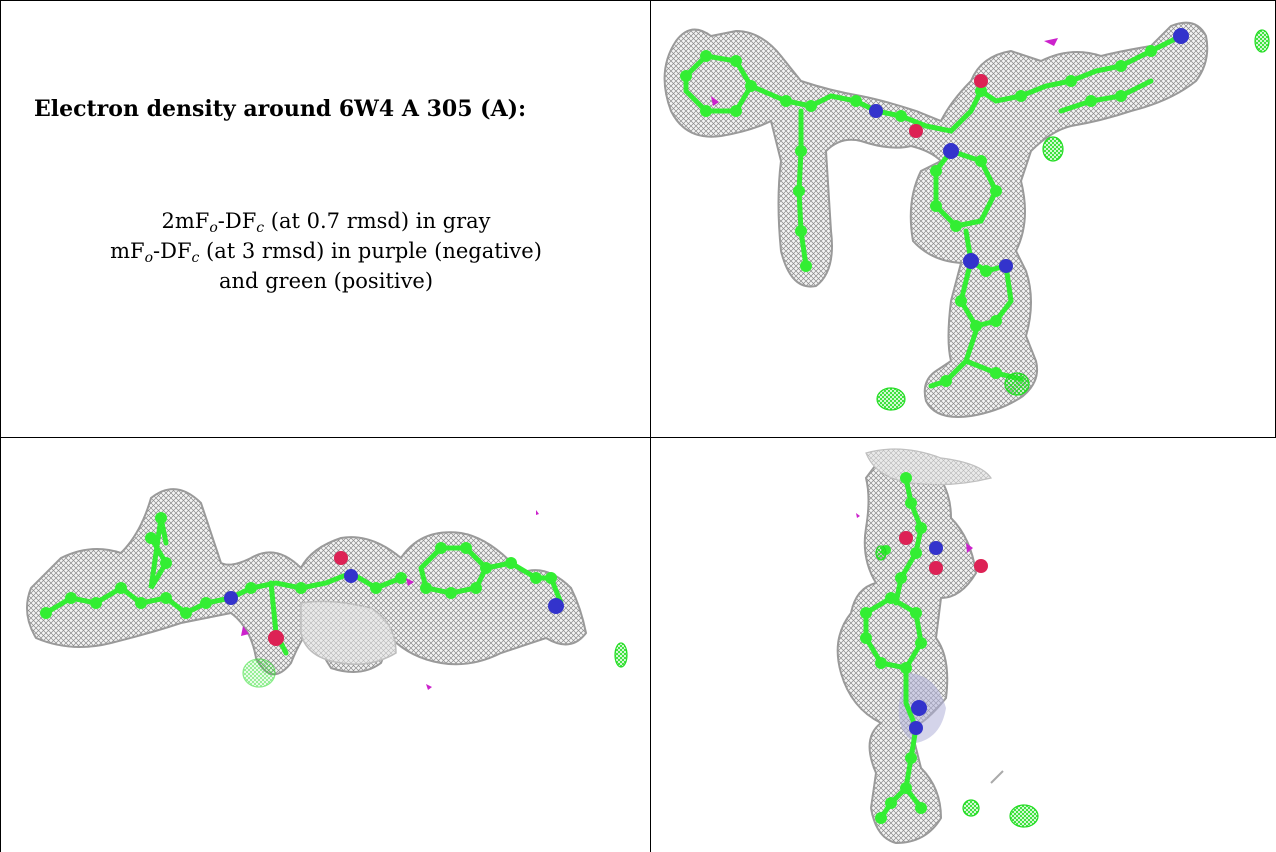 This screenshot has height=852, width=1276. I want to click on table-divider-vertical, so click(650, 426).